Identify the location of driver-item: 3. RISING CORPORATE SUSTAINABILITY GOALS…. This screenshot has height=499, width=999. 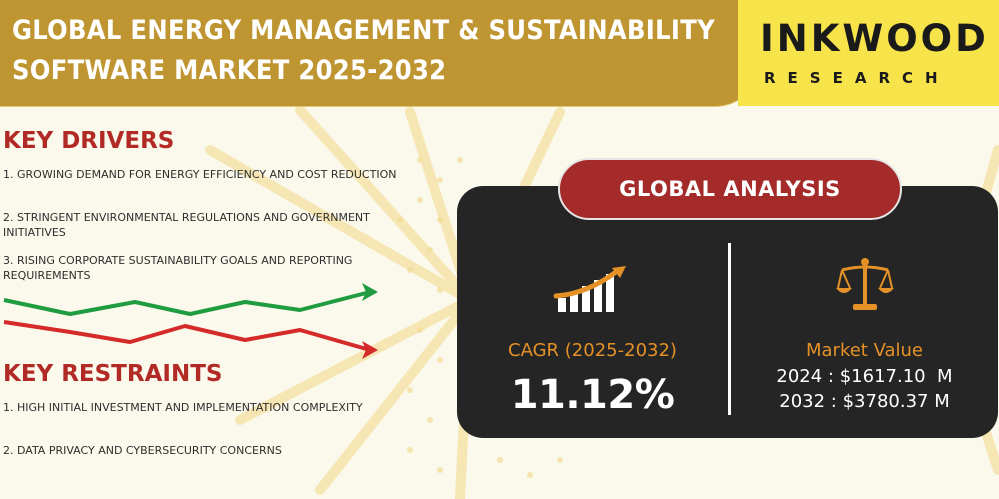
(178, 268).